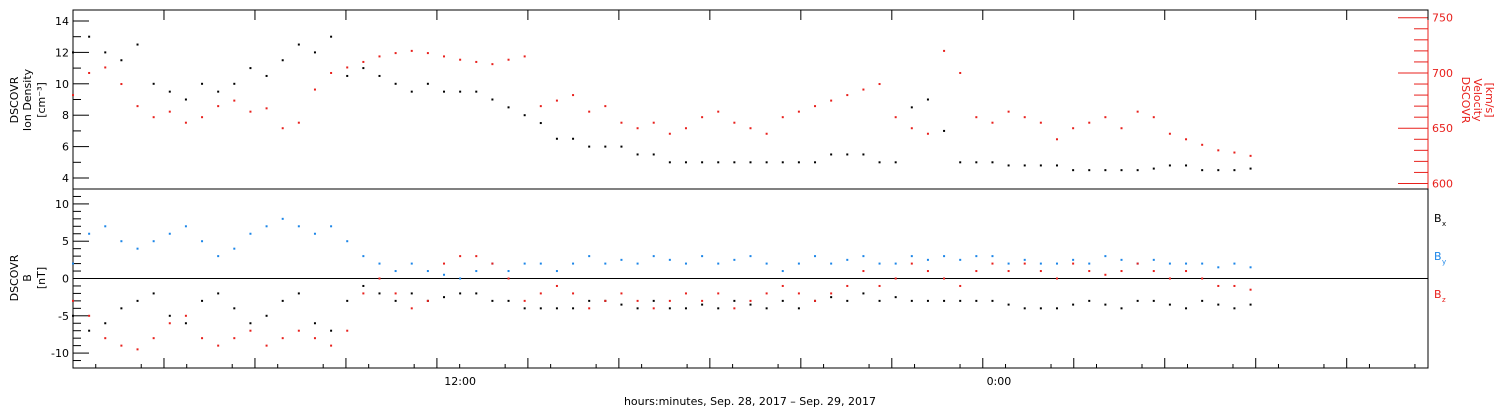  Describe the element at coordinates (1438, 218) in the screenshot. I see `legend-entry-x: B` at that location.